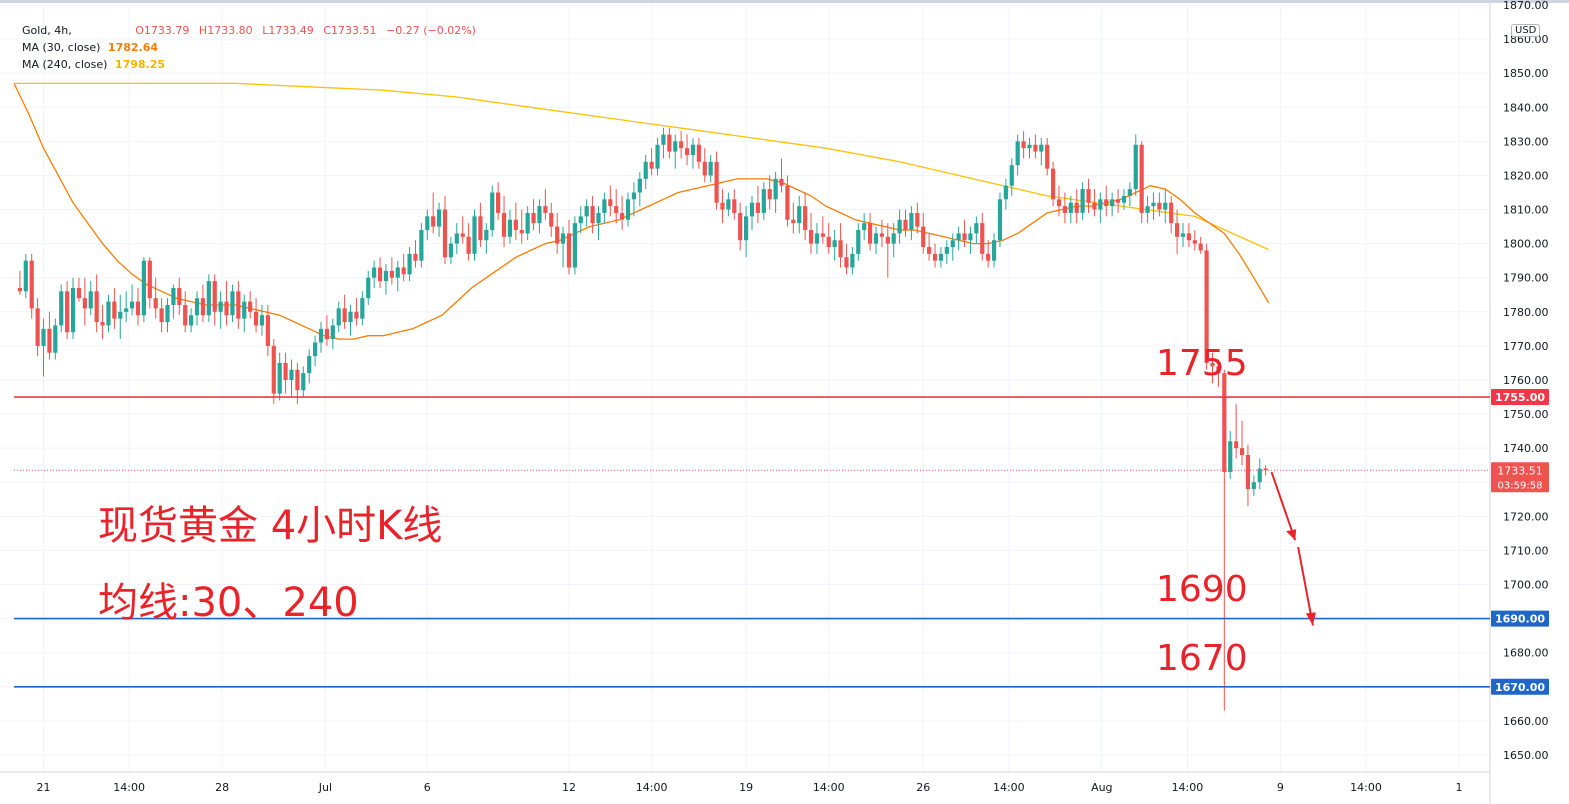 The image size is (1569, 804). What do you see at coordinates (1291, 535) in the screenshot?
I see `trend-arrow-head` at bounding box center [1291, 535].